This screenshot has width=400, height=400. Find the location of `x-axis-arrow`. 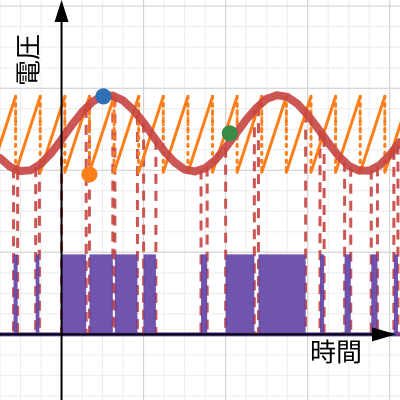

x-axis-arrow is located at coordinates (384, 334).